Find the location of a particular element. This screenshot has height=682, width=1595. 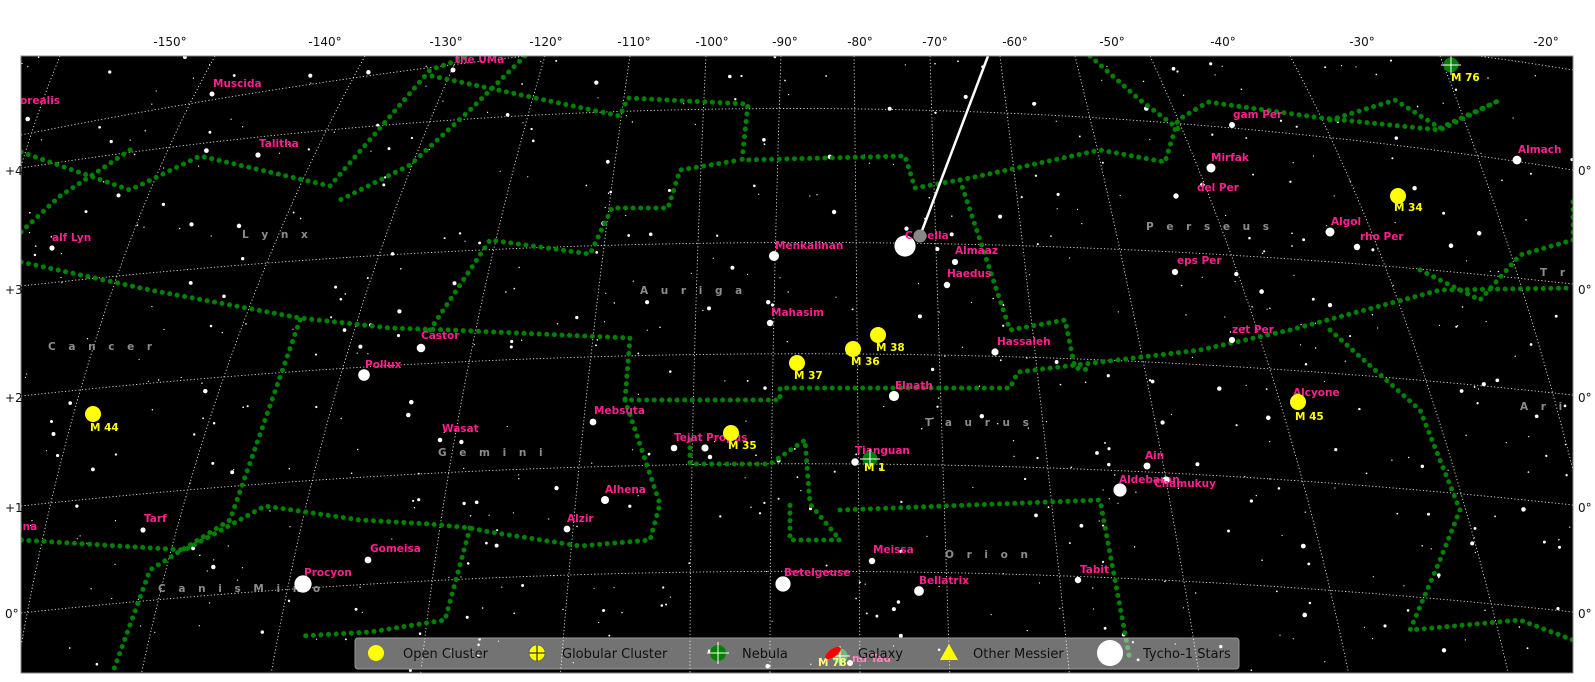

star-label-almach: Almach is located at coordinates (1539, 150).